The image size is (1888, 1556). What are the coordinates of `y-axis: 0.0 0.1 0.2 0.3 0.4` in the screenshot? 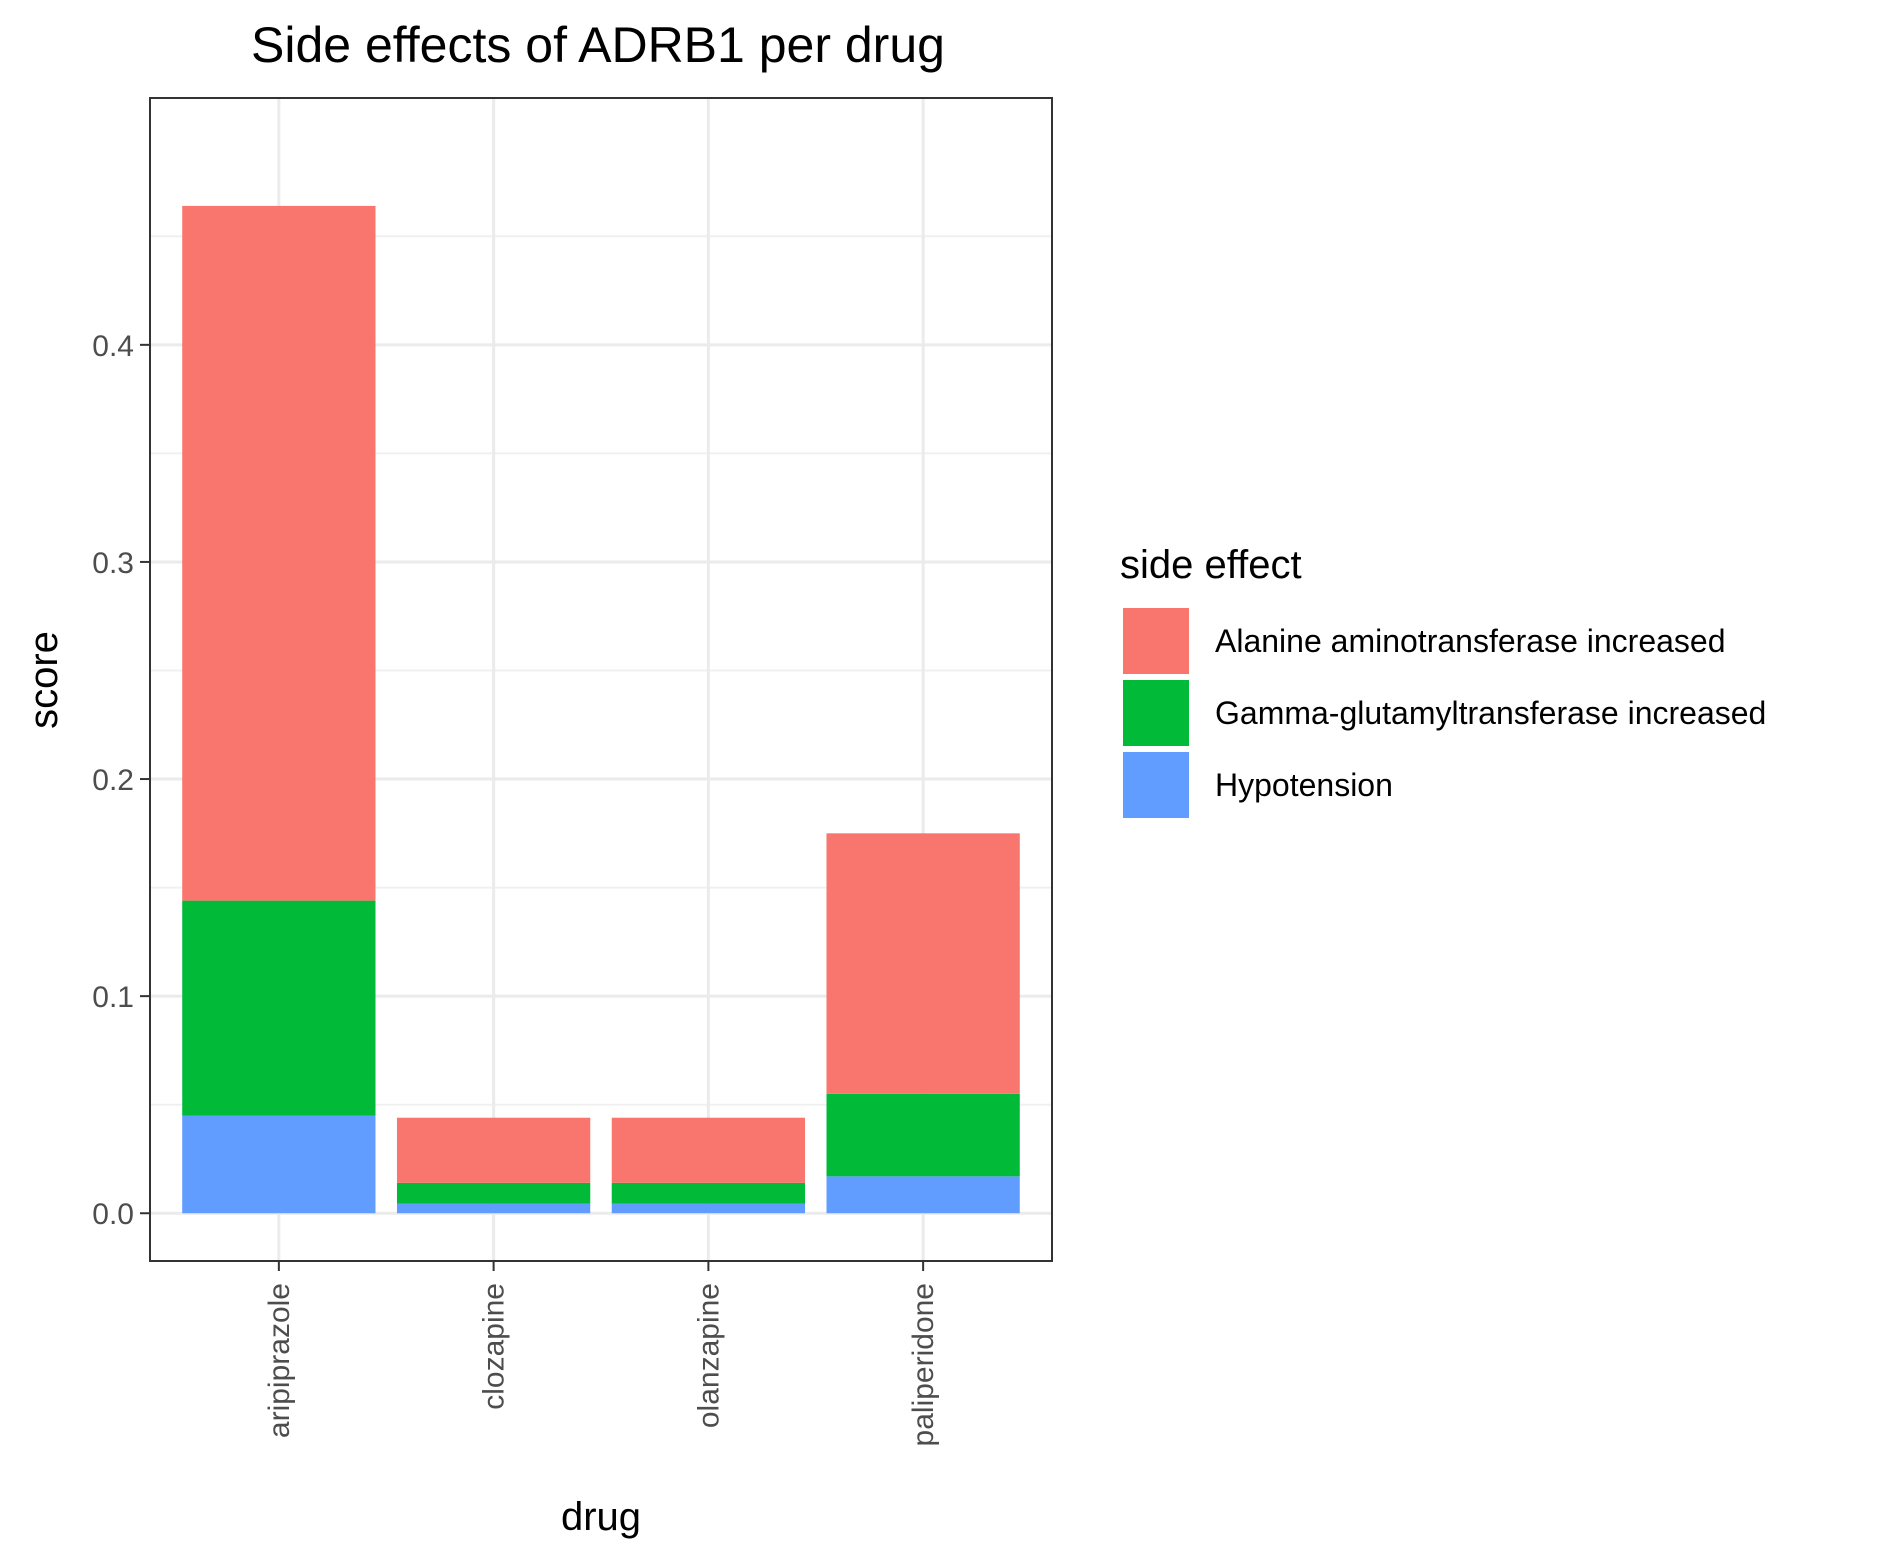 It's located at (121, 780).